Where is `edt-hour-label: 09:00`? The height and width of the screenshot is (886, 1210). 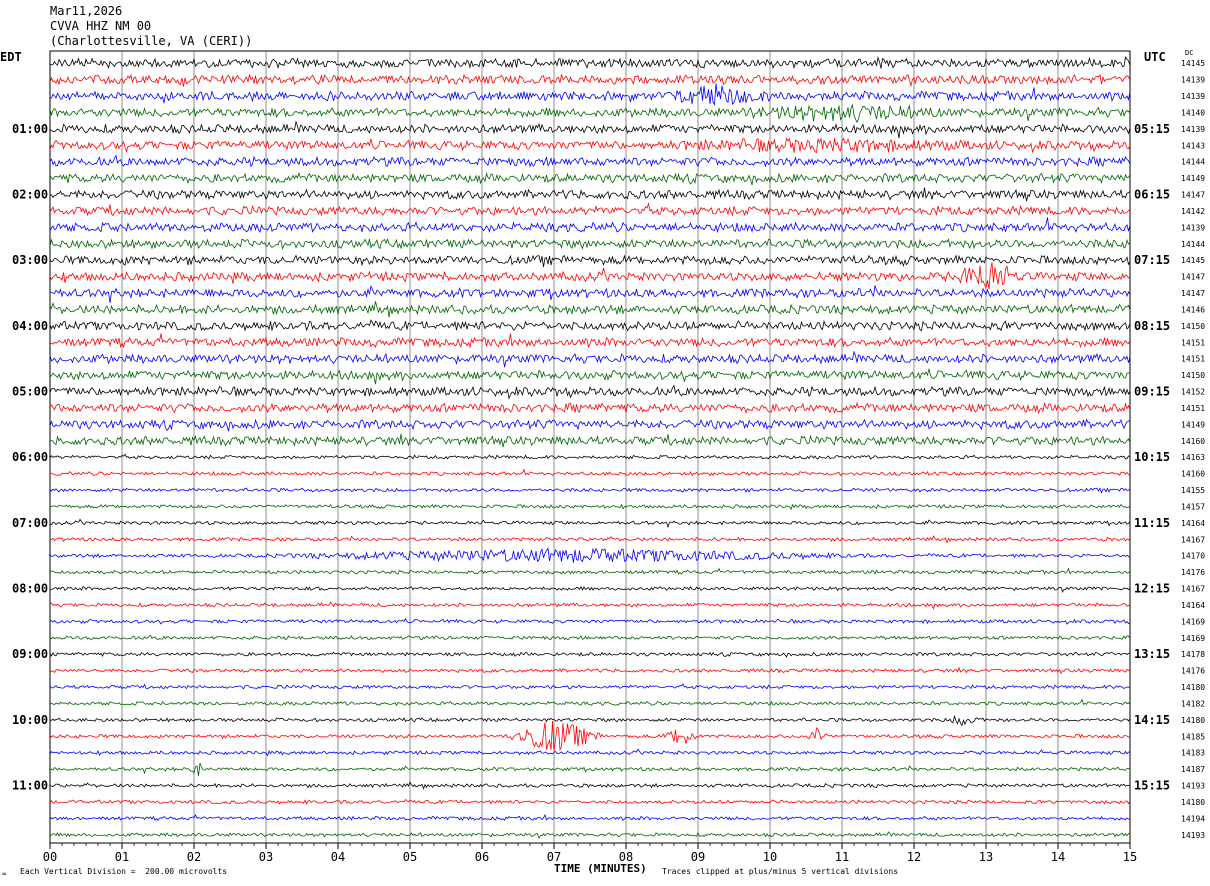 edt-hour-label: 09:00 is located at coordinates (30, 654).